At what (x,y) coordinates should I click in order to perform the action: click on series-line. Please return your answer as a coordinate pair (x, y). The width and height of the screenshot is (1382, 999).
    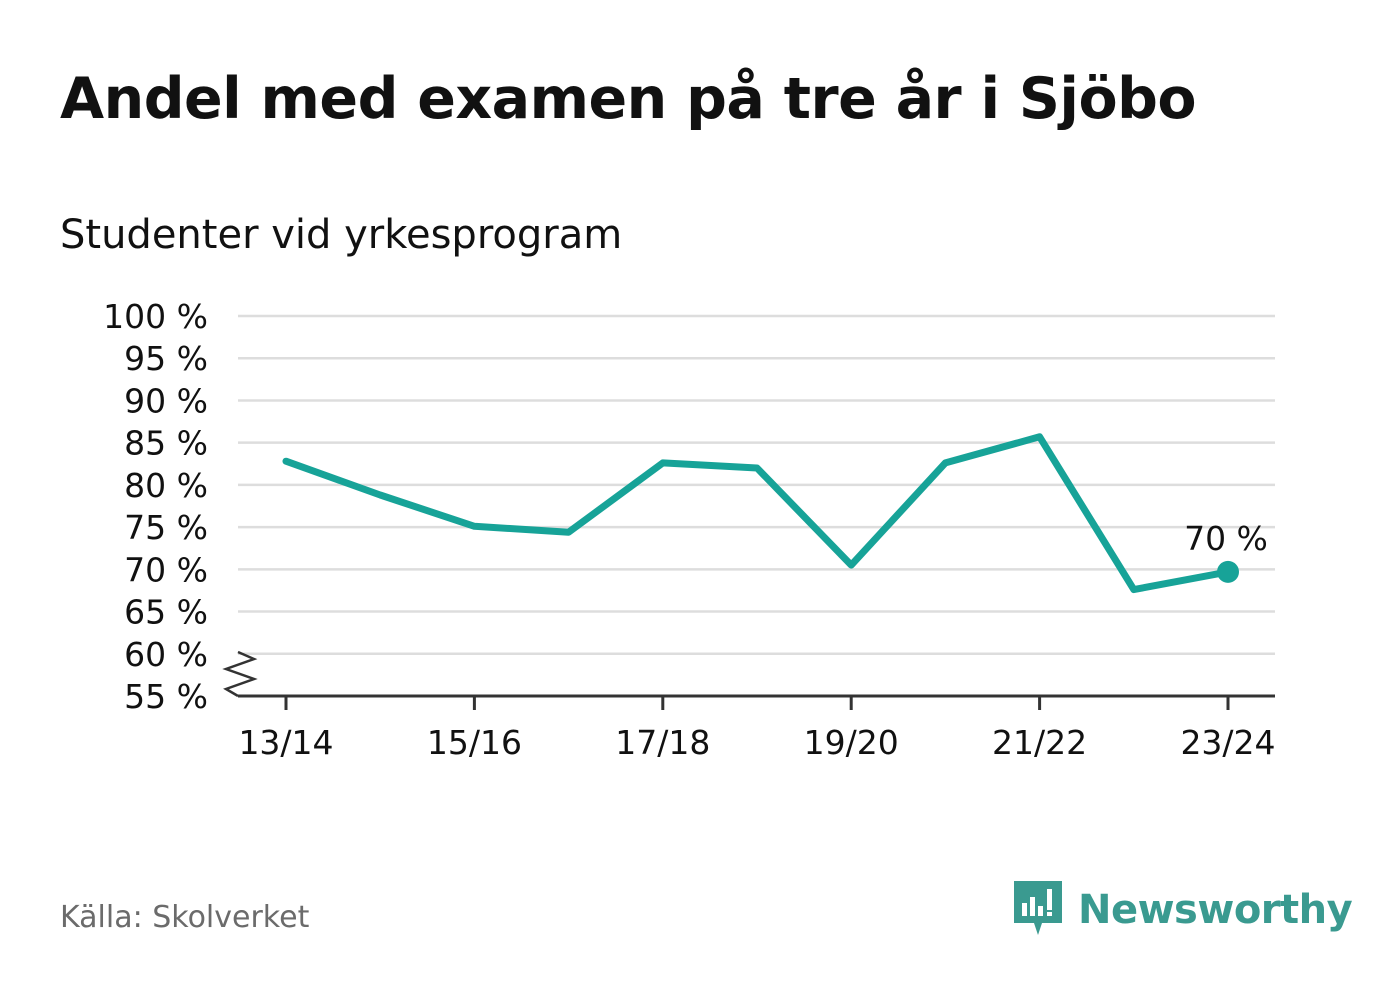
    Looking at the image, I should click on (760, 513).